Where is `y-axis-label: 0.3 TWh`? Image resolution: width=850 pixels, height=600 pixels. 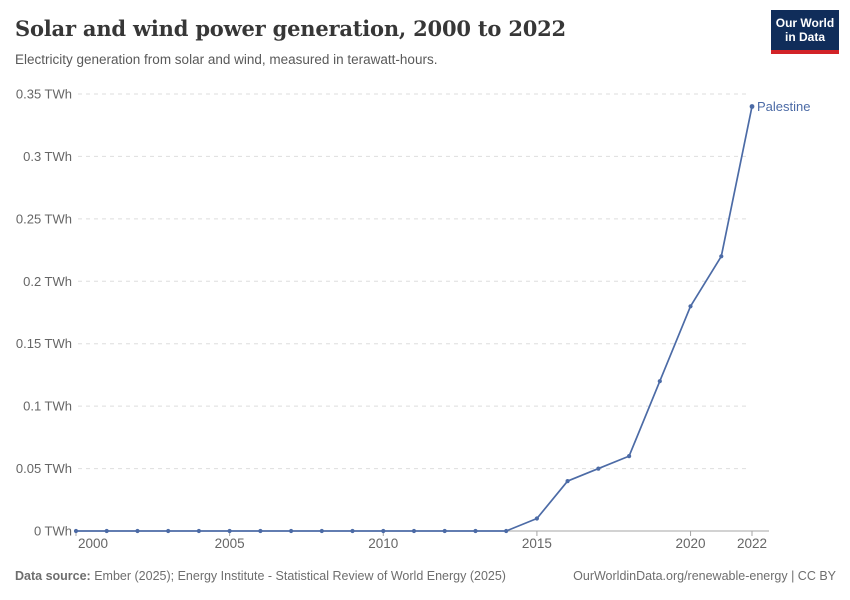 y-axis-label: 0.3 TWh is located at coordinates (47, 156).